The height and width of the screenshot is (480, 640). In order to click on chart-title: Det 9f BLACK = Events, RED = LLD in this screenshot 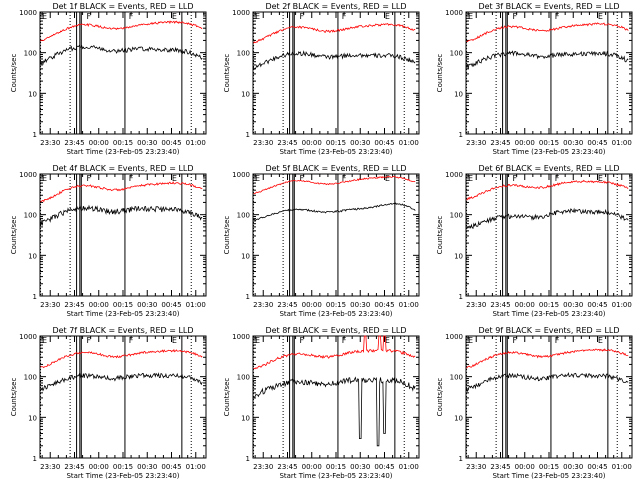, I will do `click(548, 330)`.